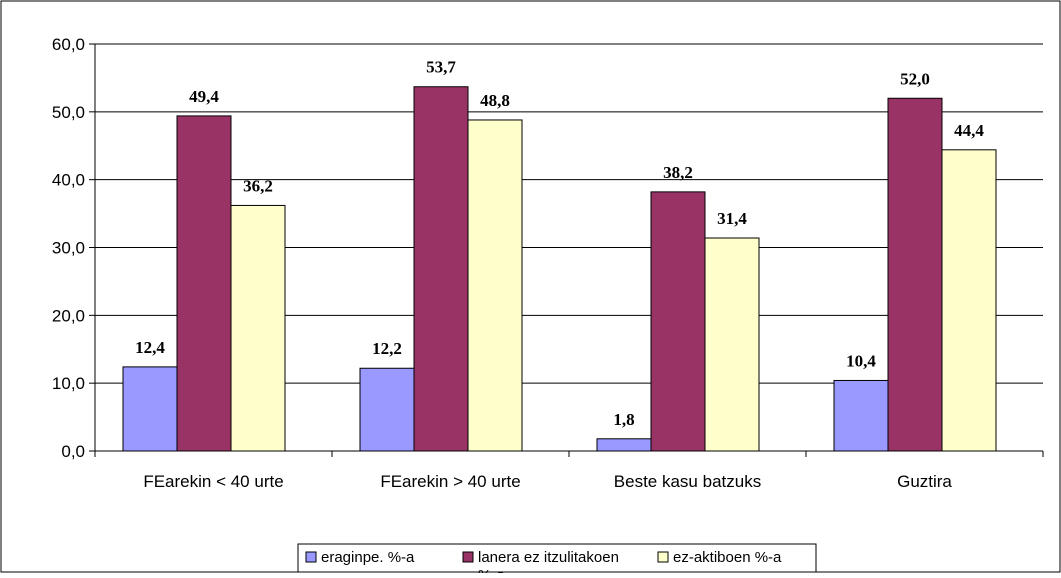  What do you see at coordinates (732, 218) in the screenshot?
I see `data-label: 31,4` at bounding box center [732, 218].